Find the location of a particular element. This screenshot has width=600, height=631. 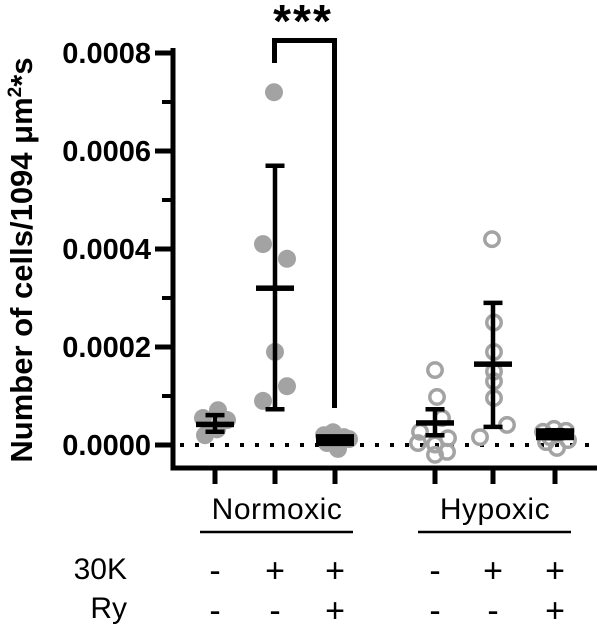

y-axis-title: Number of cells/1094 μm2*s is located at coordinates (22, 260).